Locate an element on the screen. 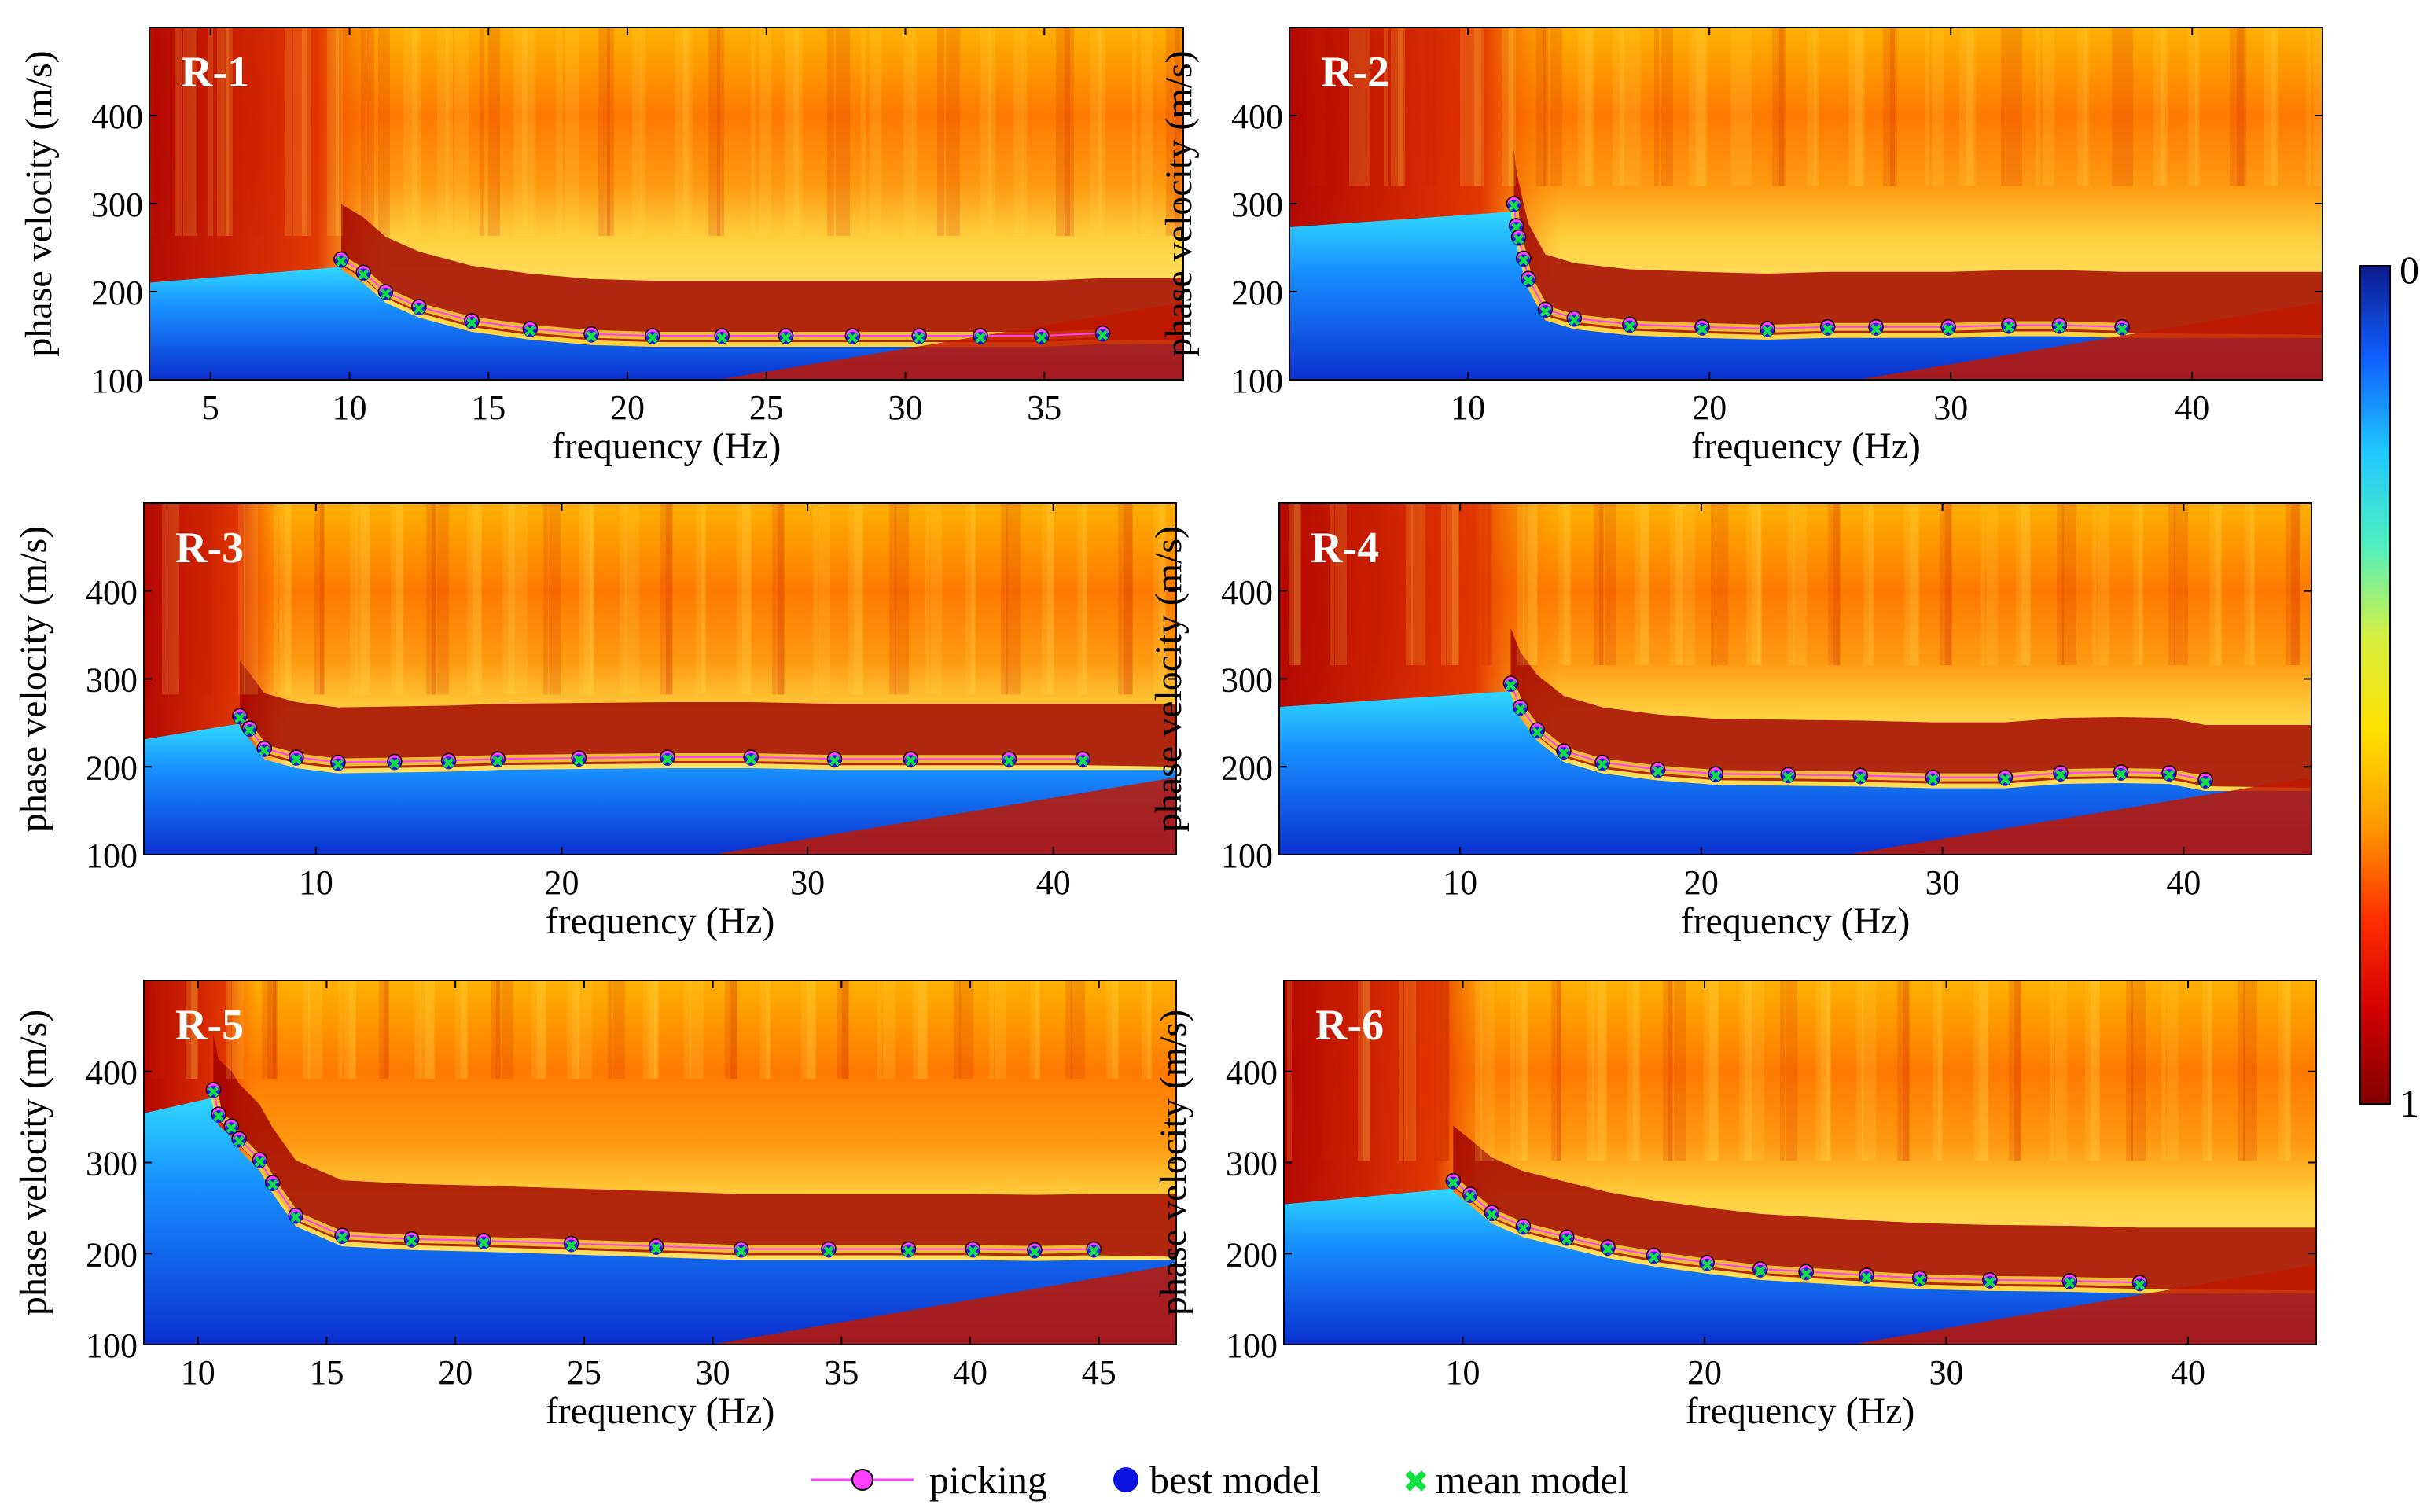  legend: picking best model ✖ mean model is located at coordinates (1220, 1480).